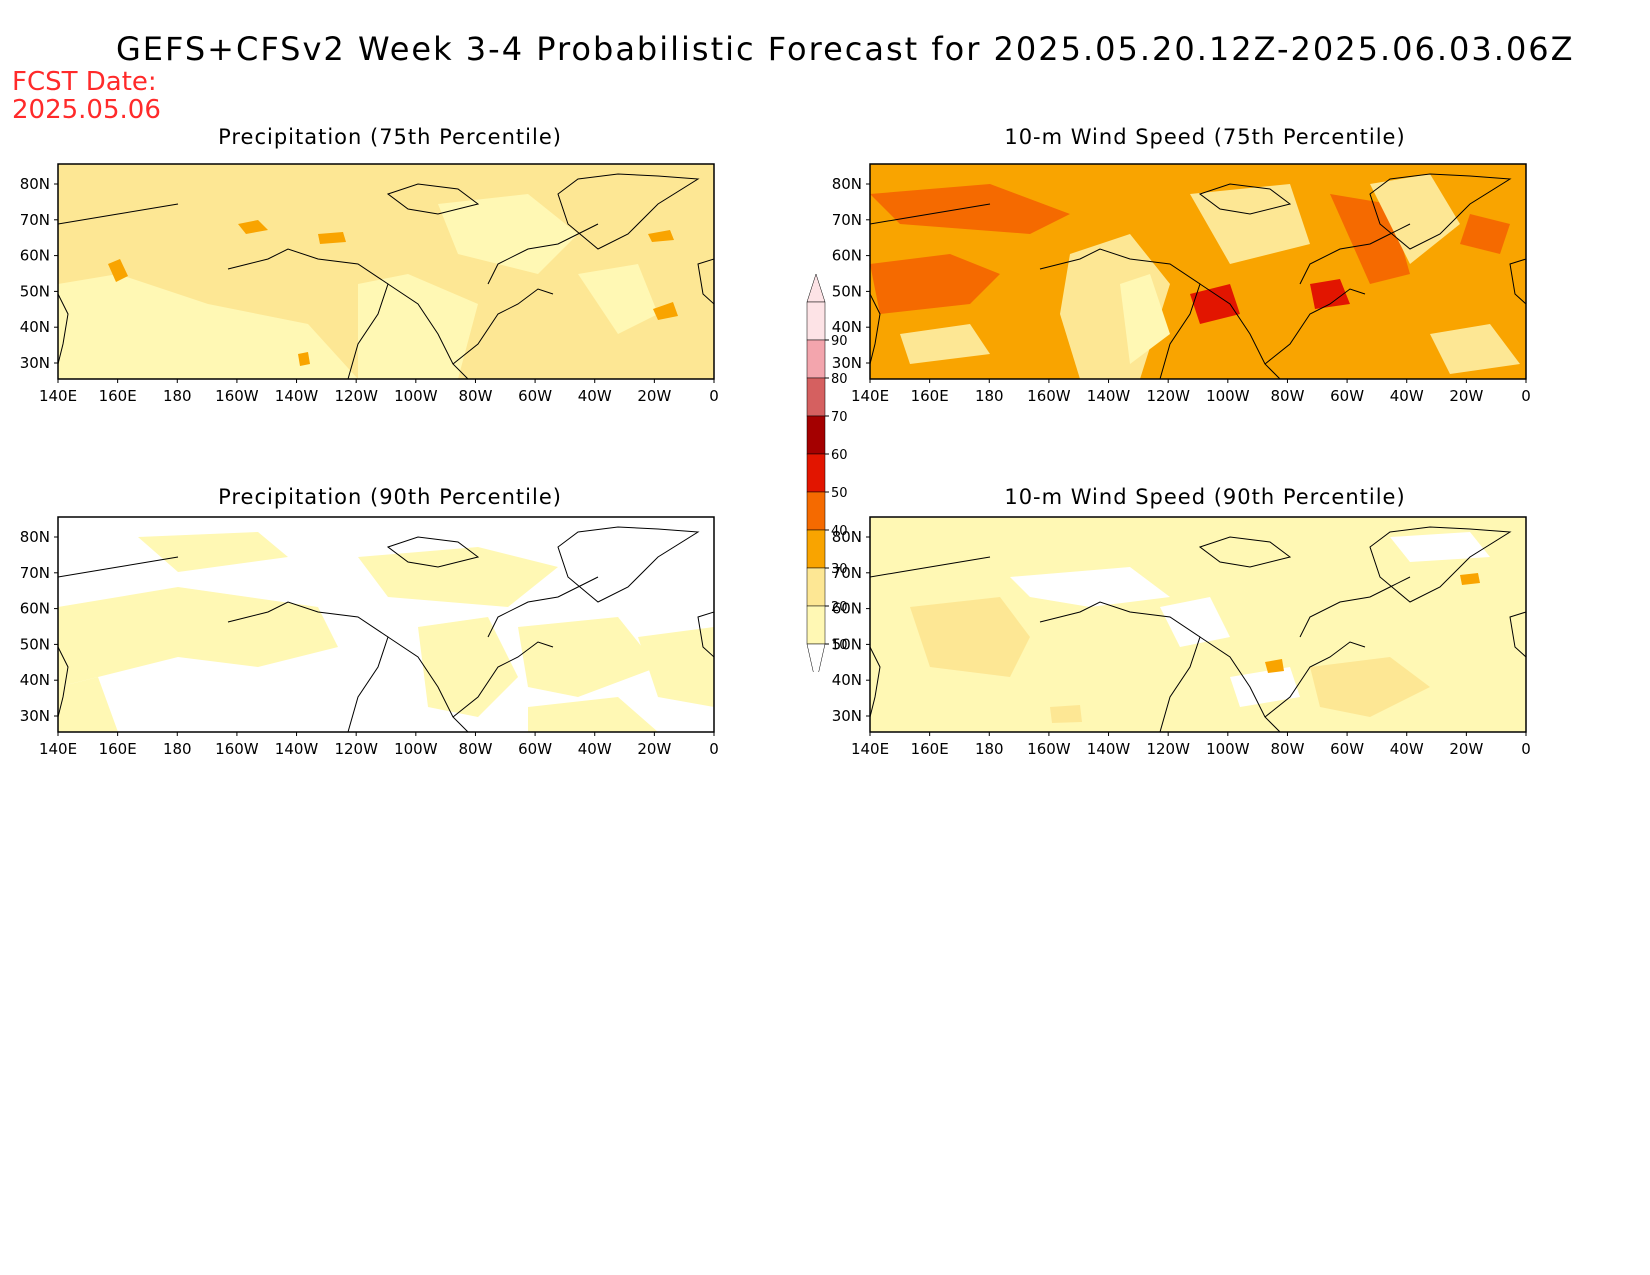  Describe the element at coordinates (535, 396) in the screenshot. I see `lon-tick-label: 60W` at that location.